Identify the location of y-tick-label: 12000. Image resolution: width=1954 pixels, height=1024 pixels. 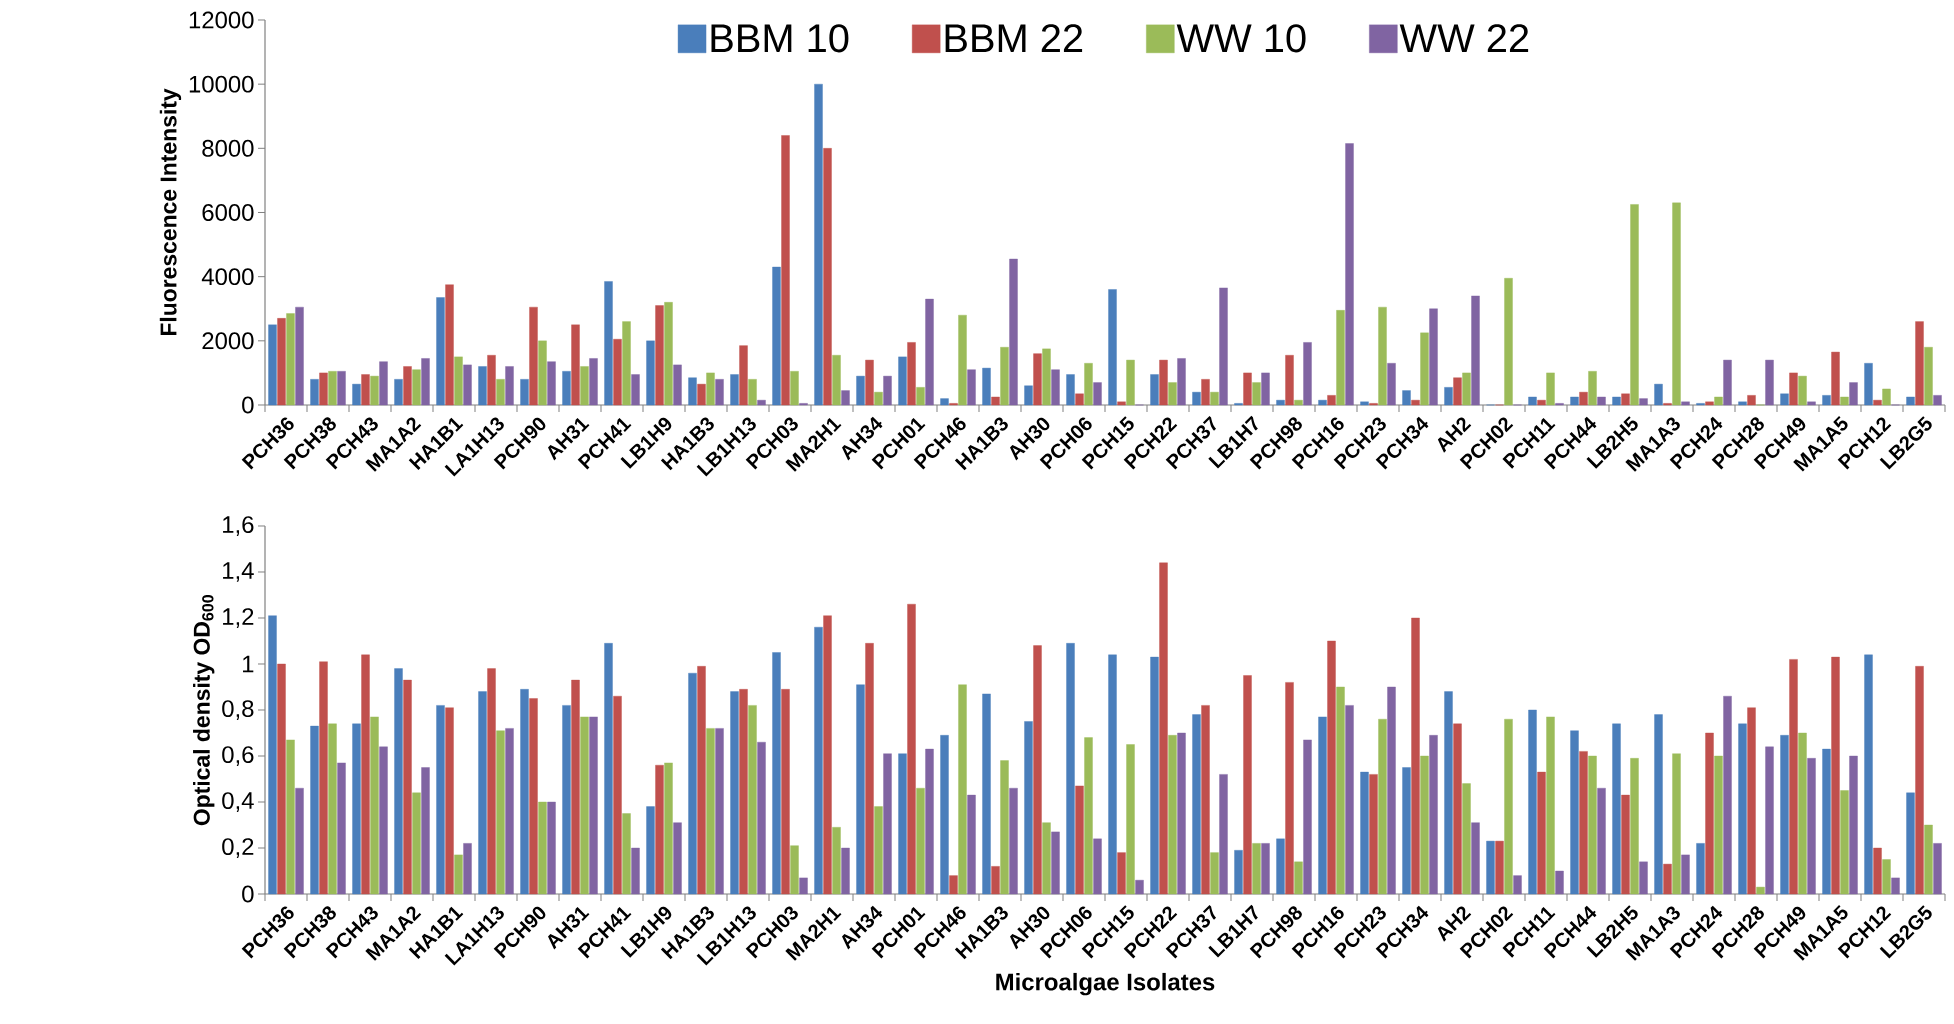
(221, 20).